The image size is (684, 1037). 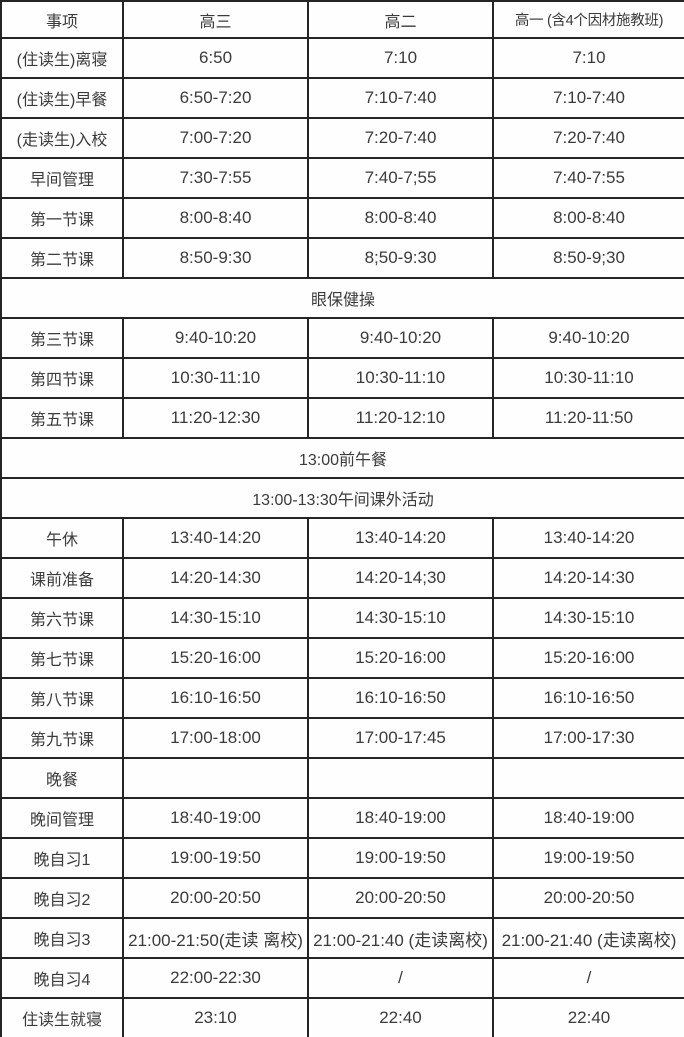 I want to click on merged-row: 眼保健操, so click(x=342, y=298).